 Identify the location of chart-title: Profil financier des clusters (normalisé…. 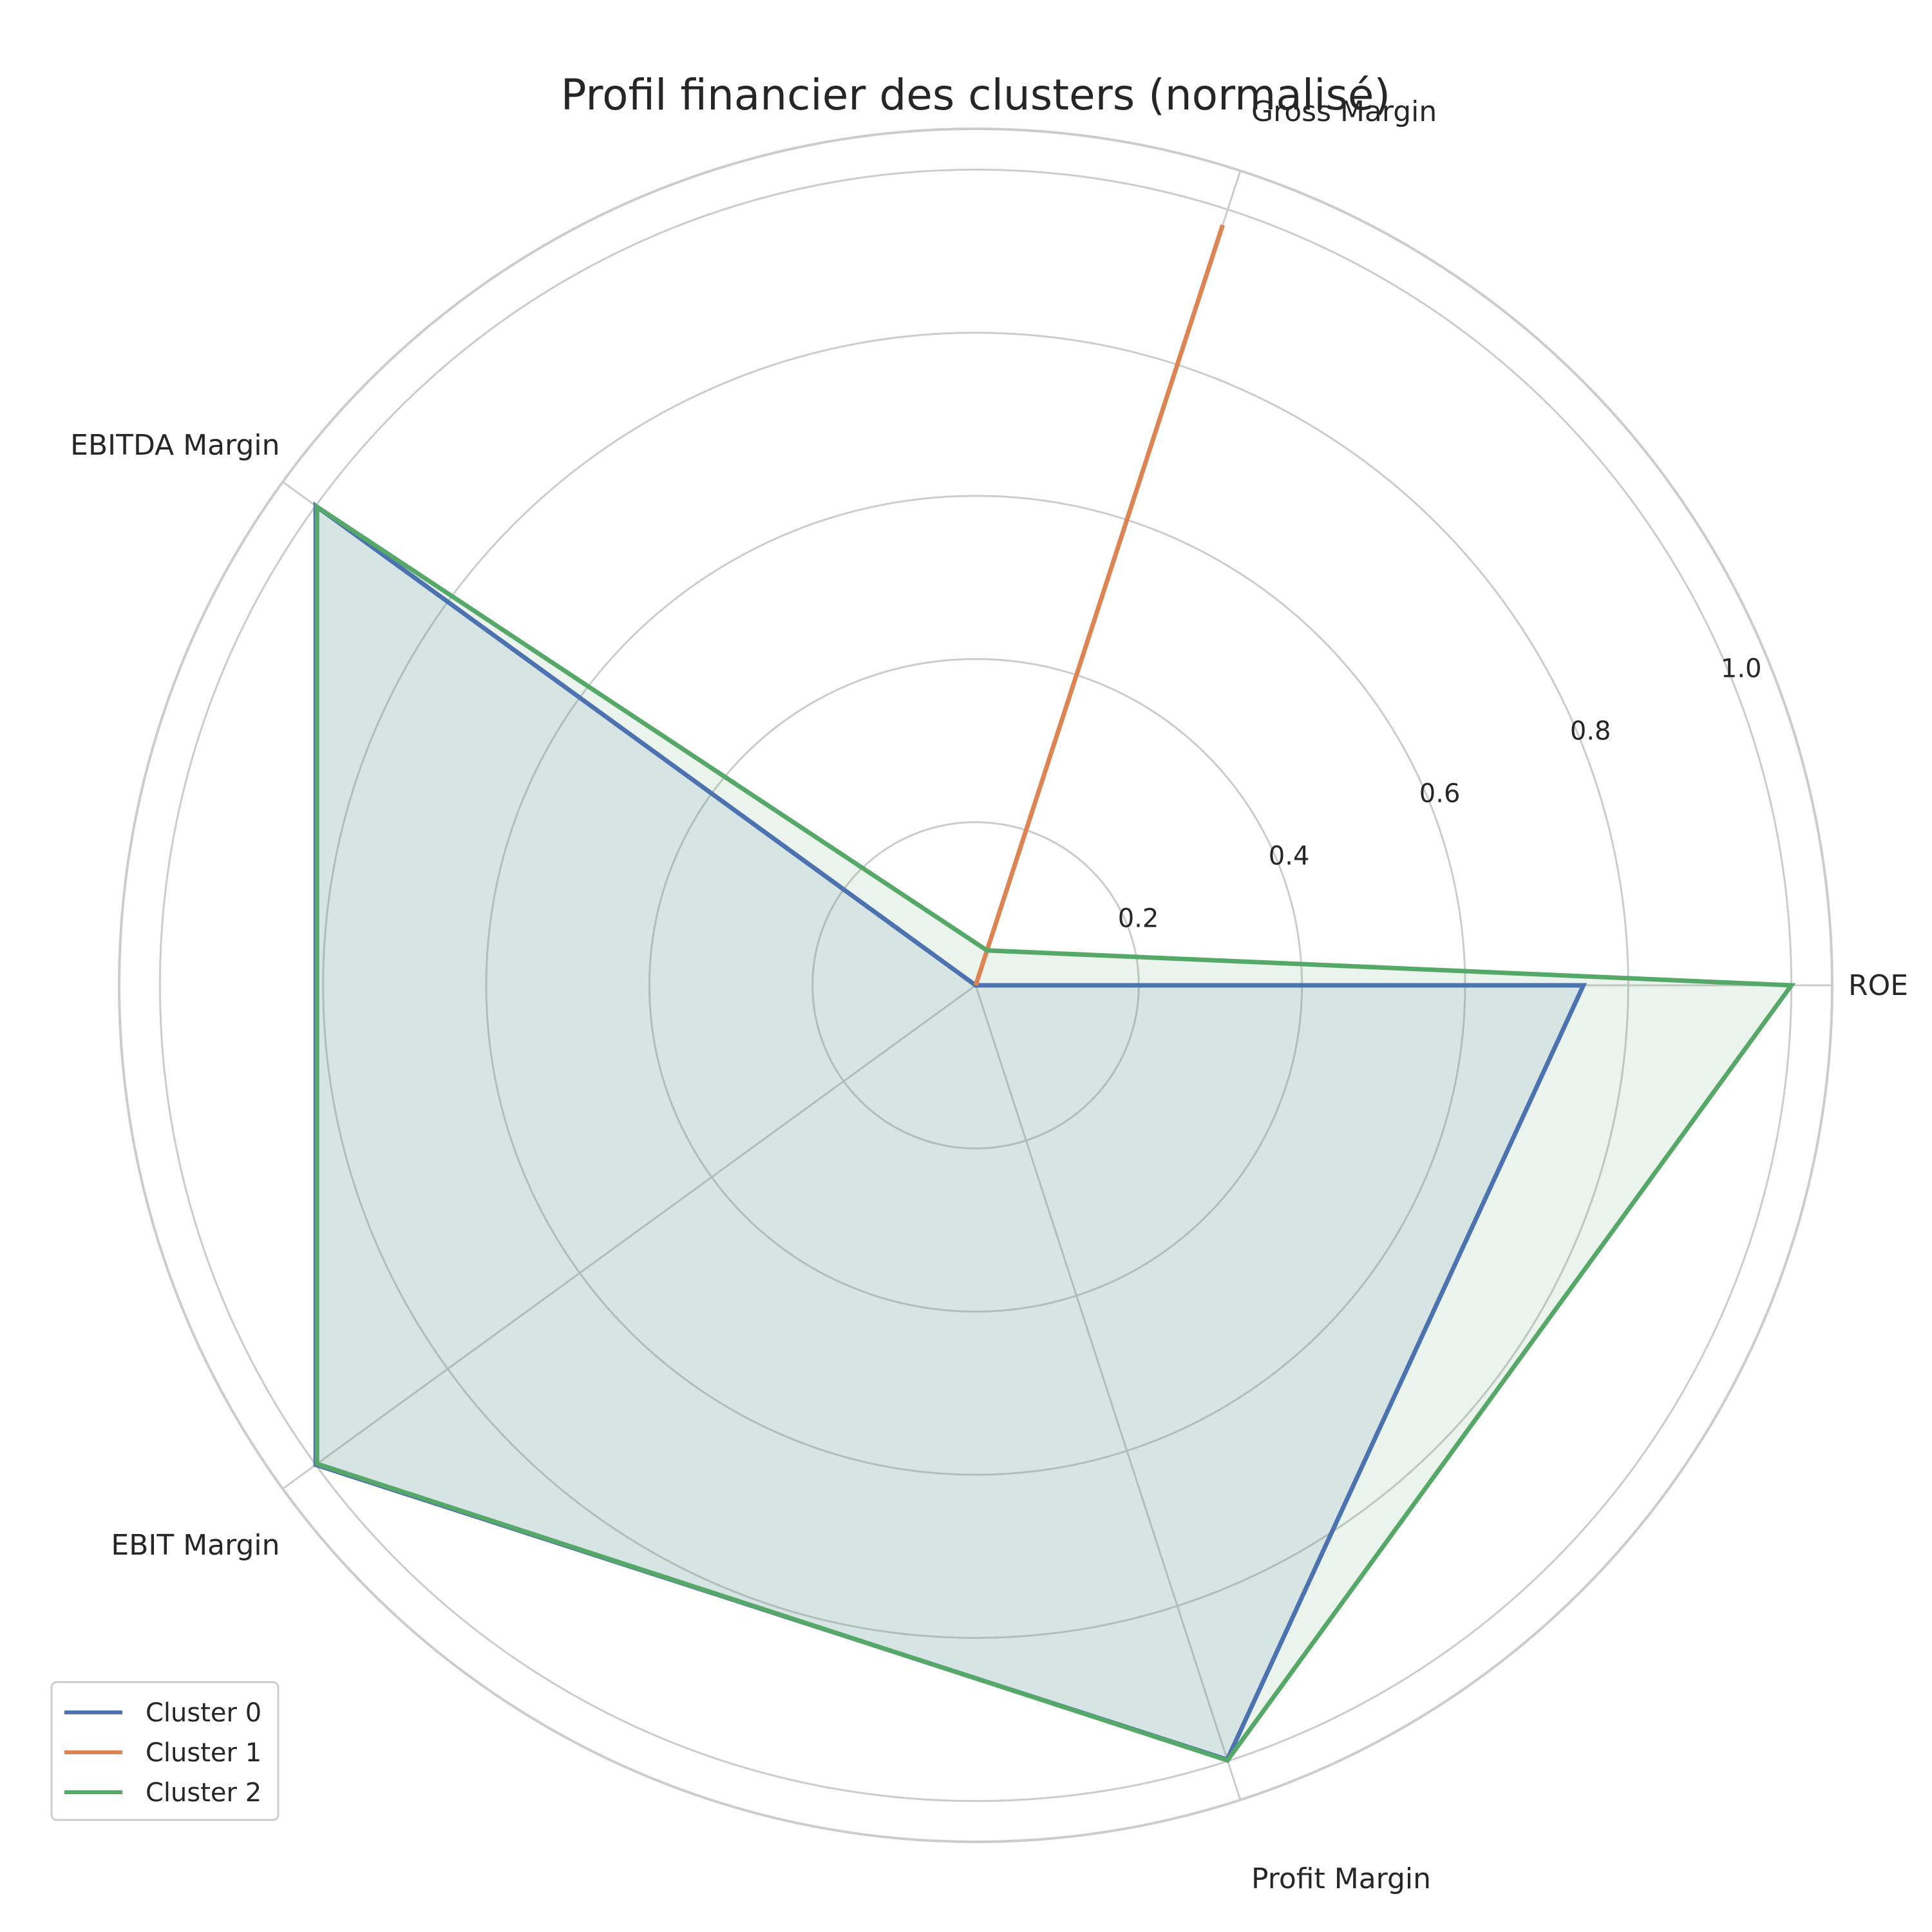
(975, 95).